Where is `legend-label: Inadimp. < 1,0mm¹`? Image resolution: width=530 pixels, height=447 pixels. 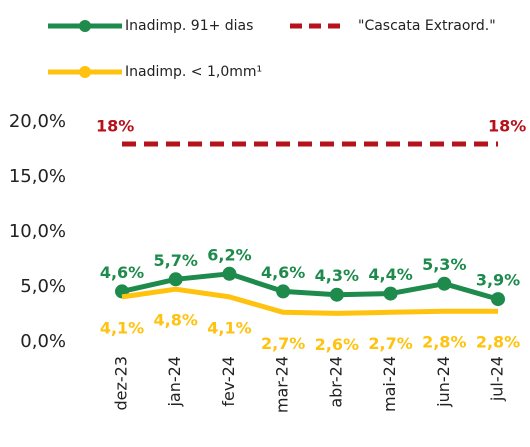
legend-label: Inadimp. < 1,0mm¹ is located at coordinates (193, 72).